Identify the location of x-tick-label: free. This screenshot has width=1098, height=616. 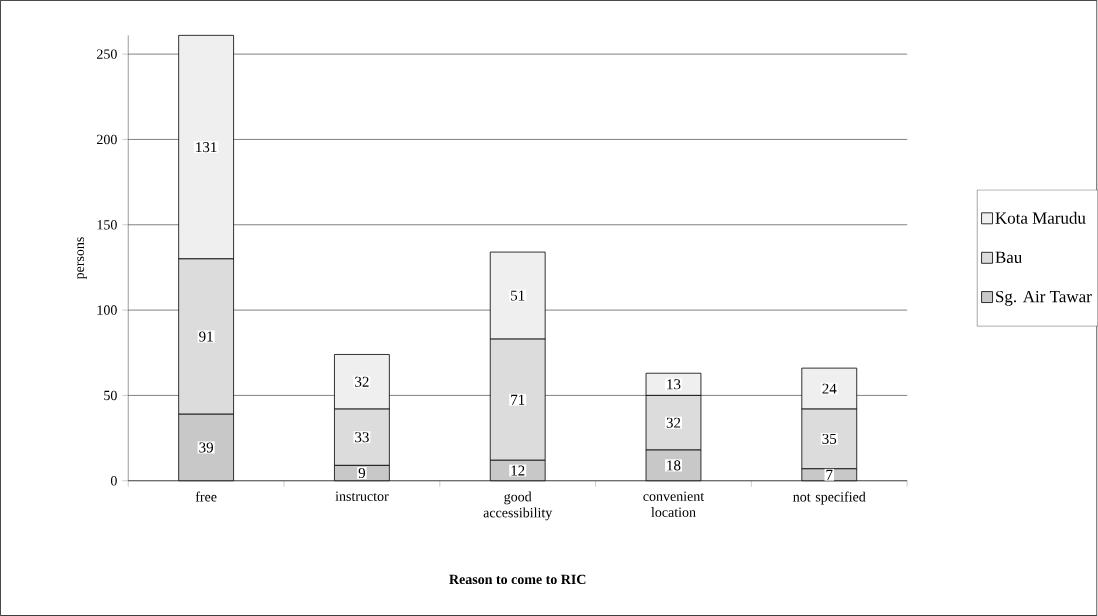
(206, 496).